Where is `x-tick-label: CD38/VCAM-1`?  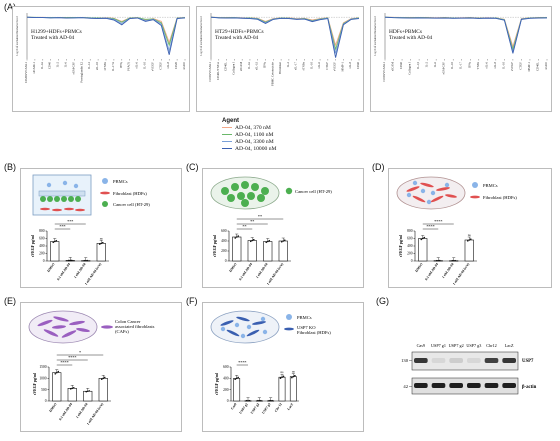 x-tick-label: CD38/VCAM-1 is located at coordinates (384, 72).